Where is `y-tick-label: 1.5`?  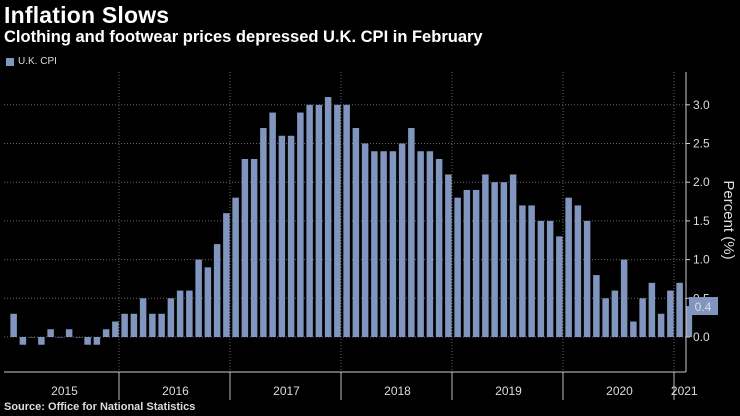 y-tick-label: 1.5 is located at coordinates (701, 221).